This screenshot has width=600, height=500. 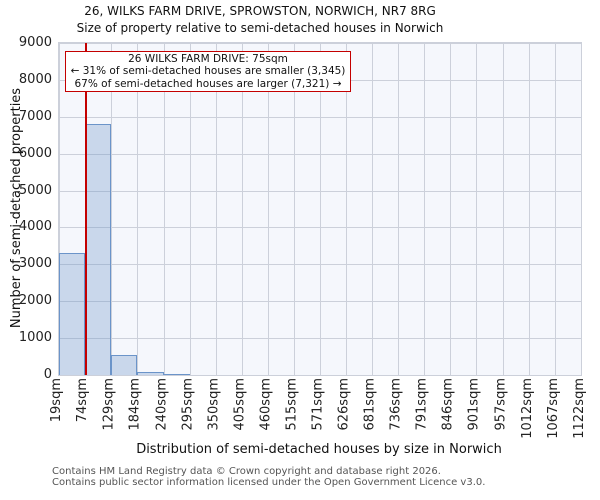 I want to click on property-size-marker-line, so click(x=85, y=209).